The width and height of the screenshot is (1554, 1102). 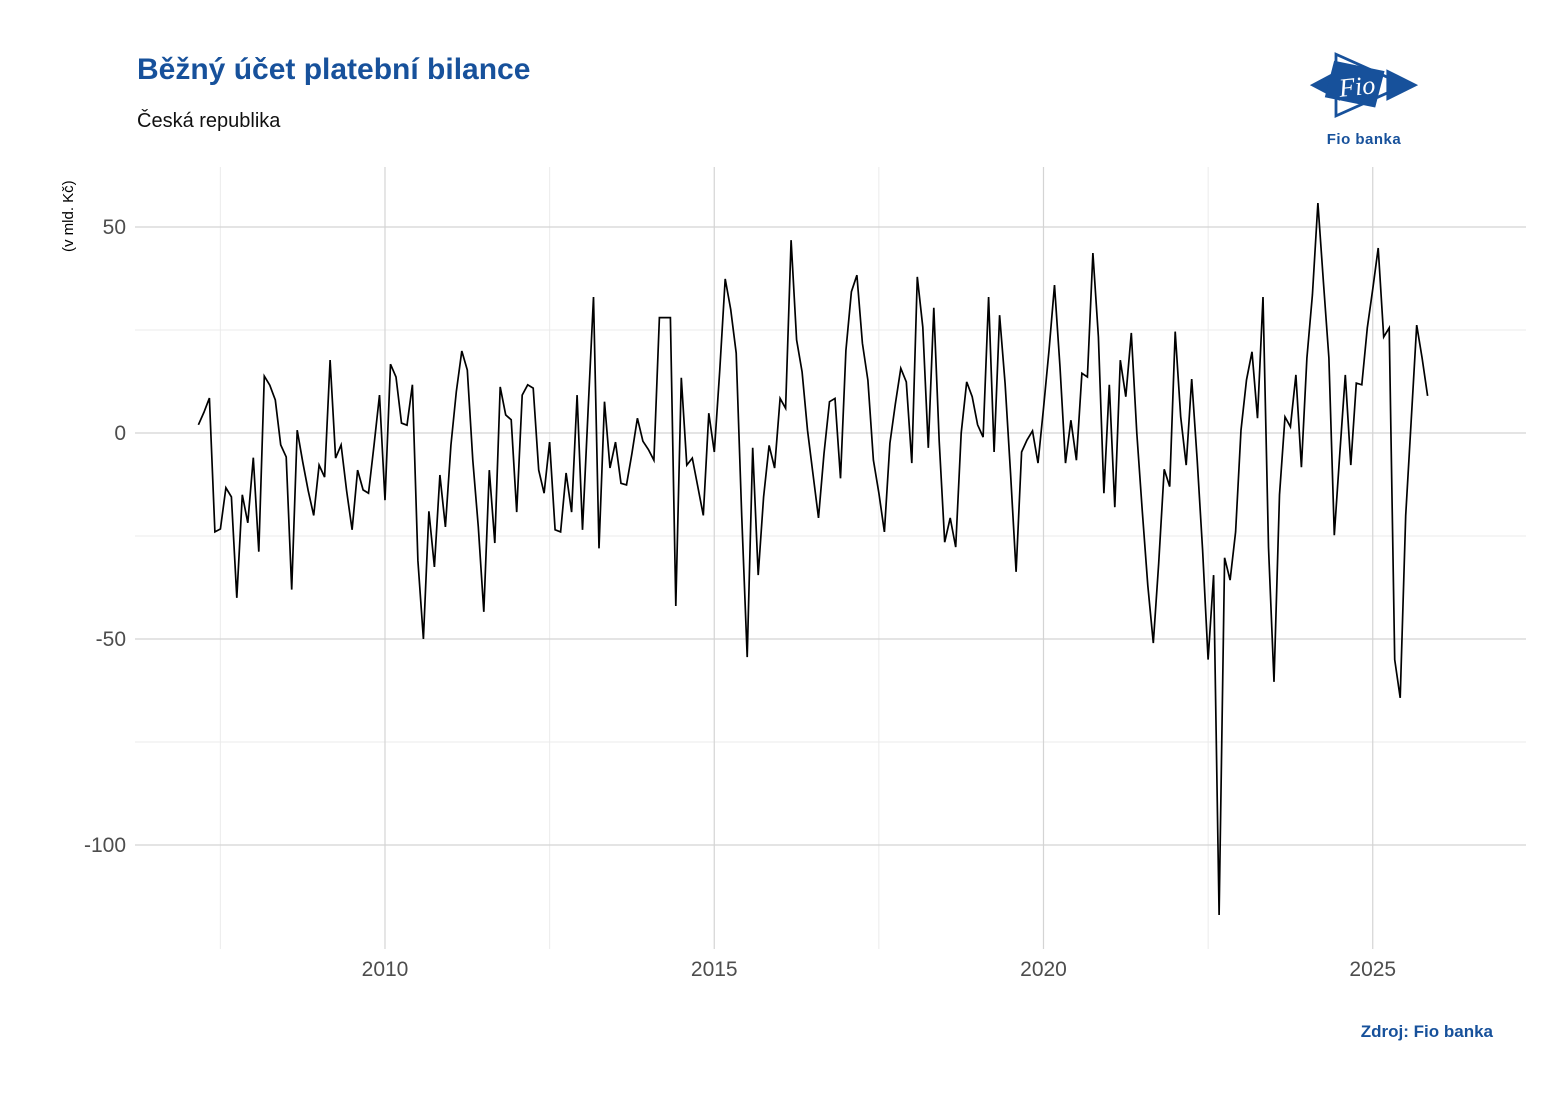 What do you see at coordinates (114, 227) in the screenshot?
I see `y-tick-label: 50` at bounding box center [114, 227].